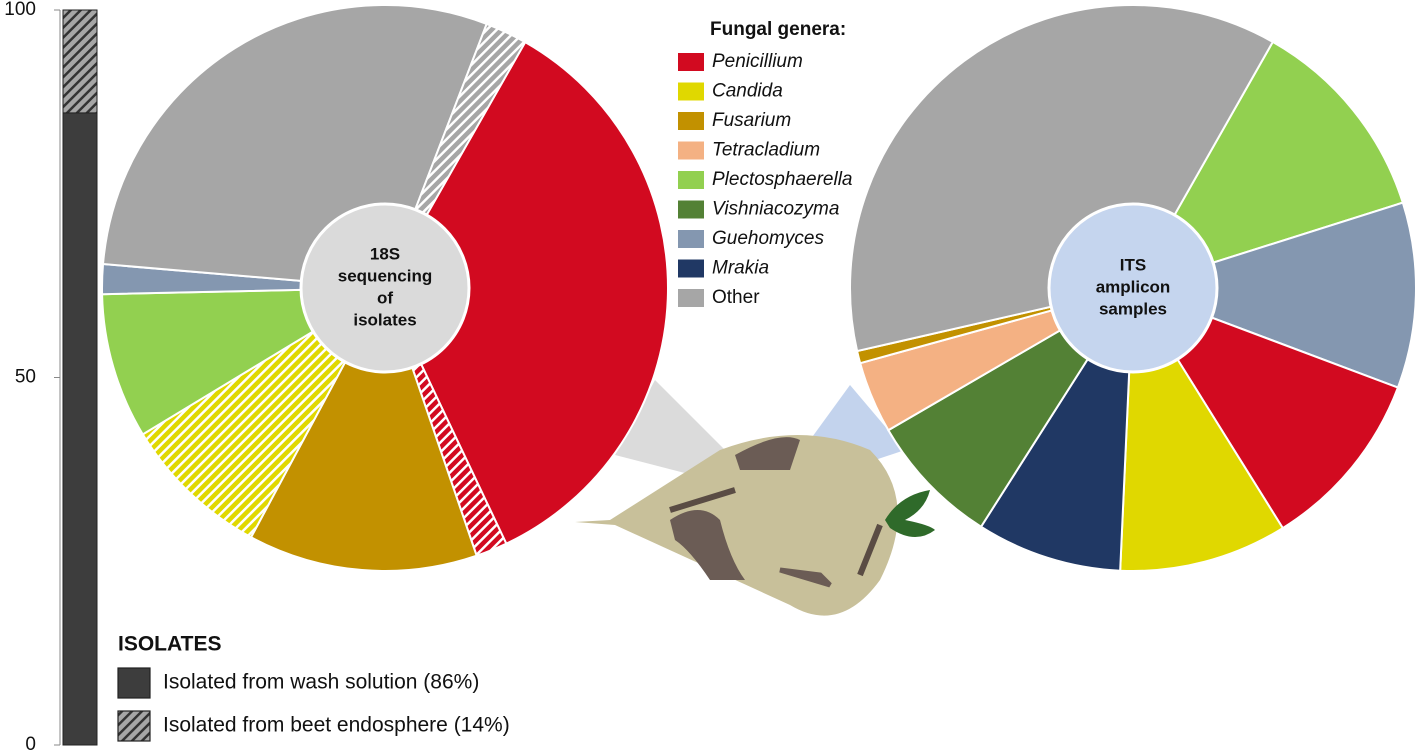 The height and width of the screenshot is (755, 1418). Describe the element at coordinates (778, 29) in the screenshot. I see `legend-title: Fungal genera:` at that location.